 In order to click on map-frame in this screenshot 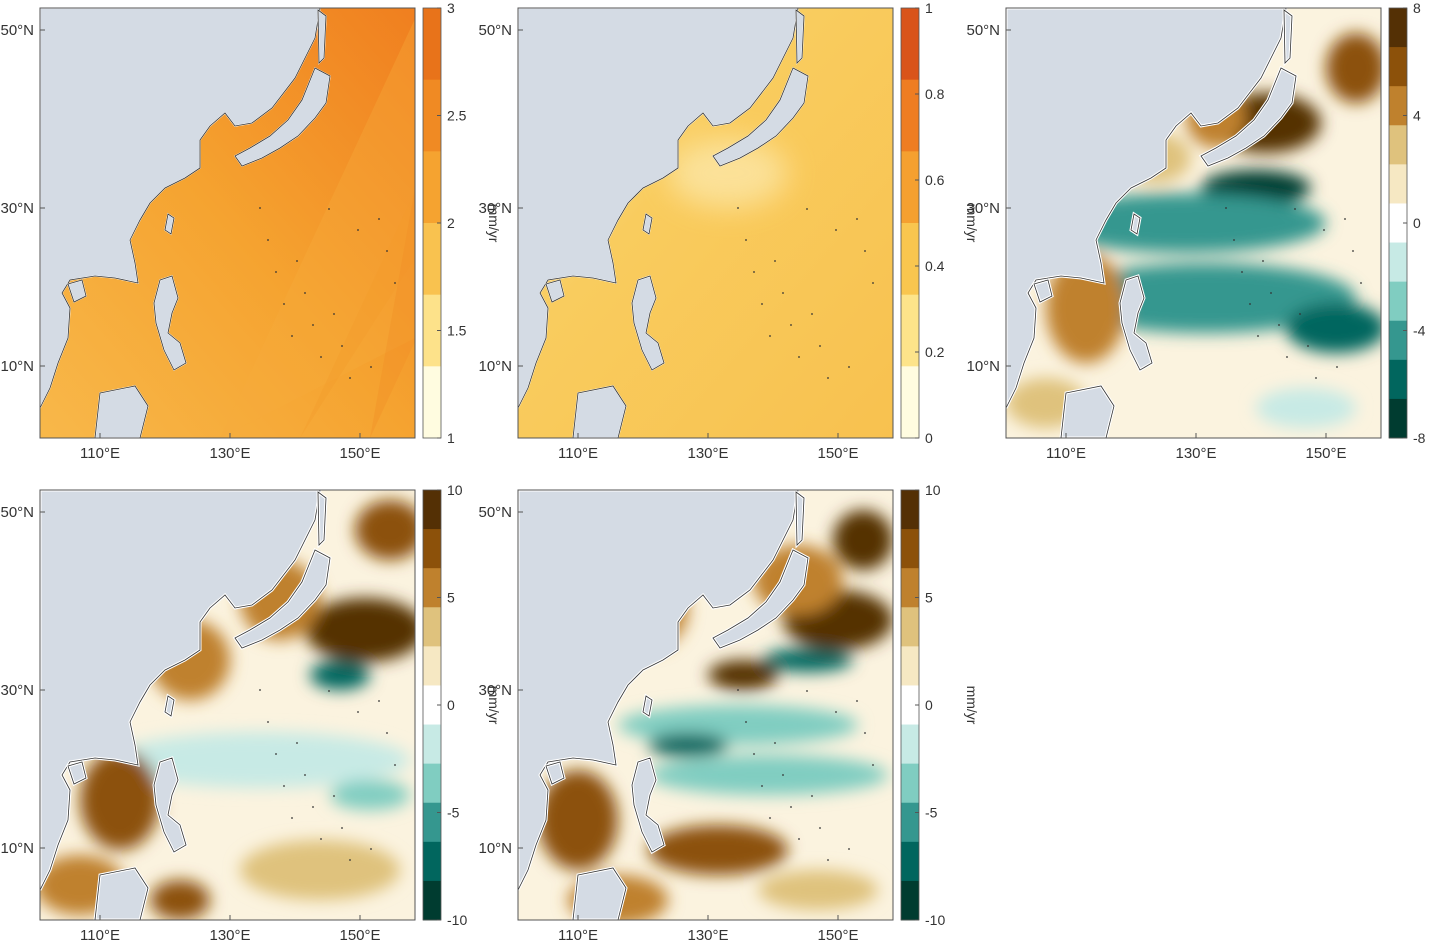, I will do `click(1193, 223)`.